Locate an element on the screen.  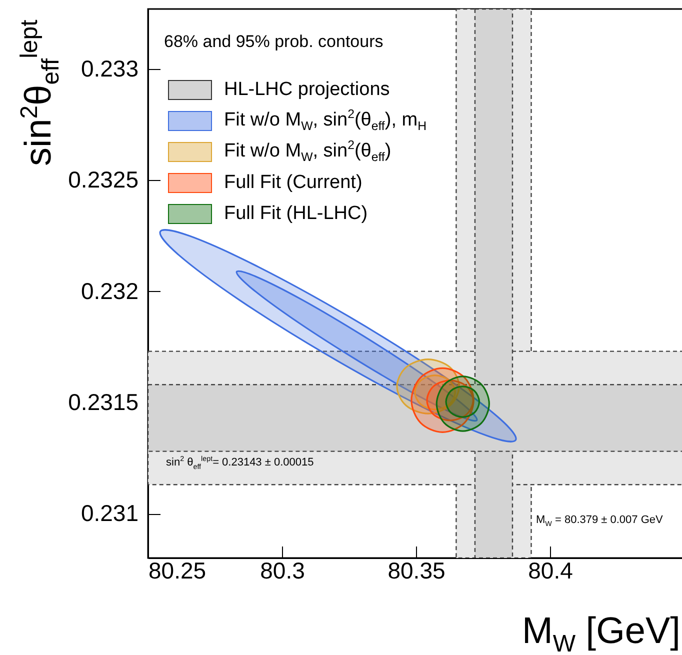
annotation: HL-LHC projections is located at coordinates (307, 89).